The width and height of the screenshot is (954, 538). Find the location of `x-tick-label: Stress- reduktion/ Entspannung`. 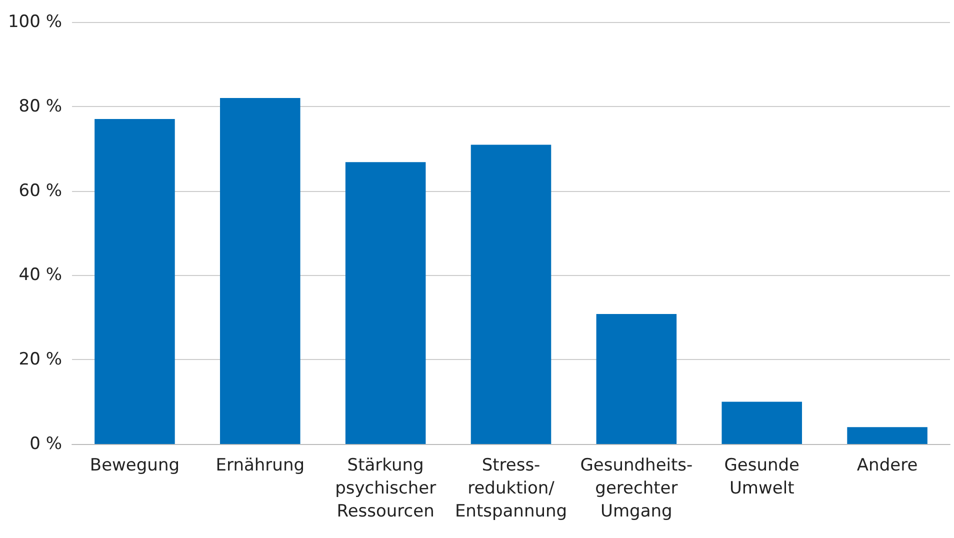

x-tick-label: Stress- reduktion/ Entspannung is located at coordinates (511, 489).